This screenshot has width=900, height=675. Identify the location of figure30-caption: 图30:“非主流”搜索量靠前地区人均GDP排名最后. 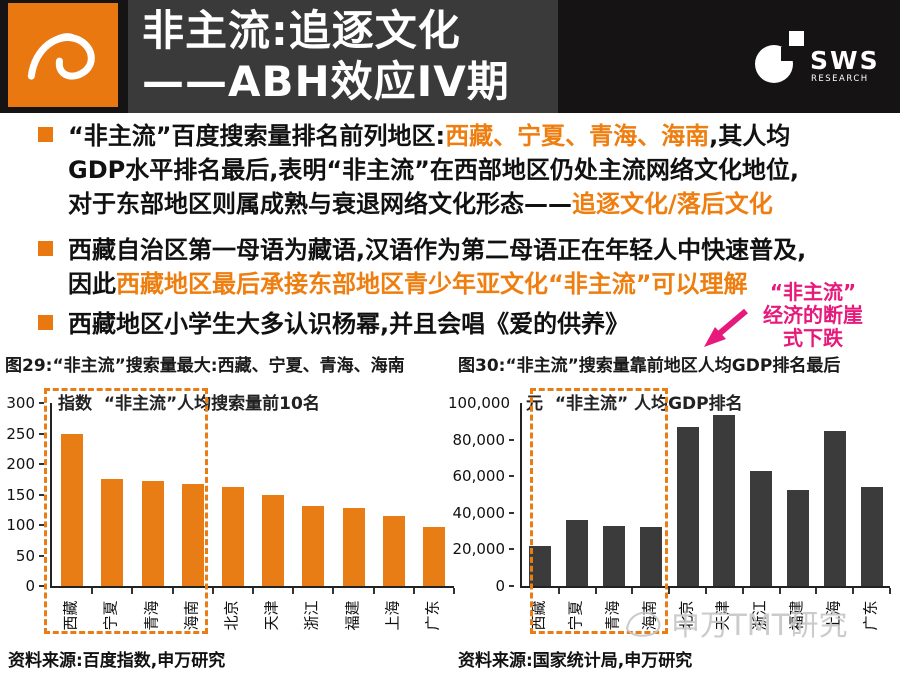
(649, 366).